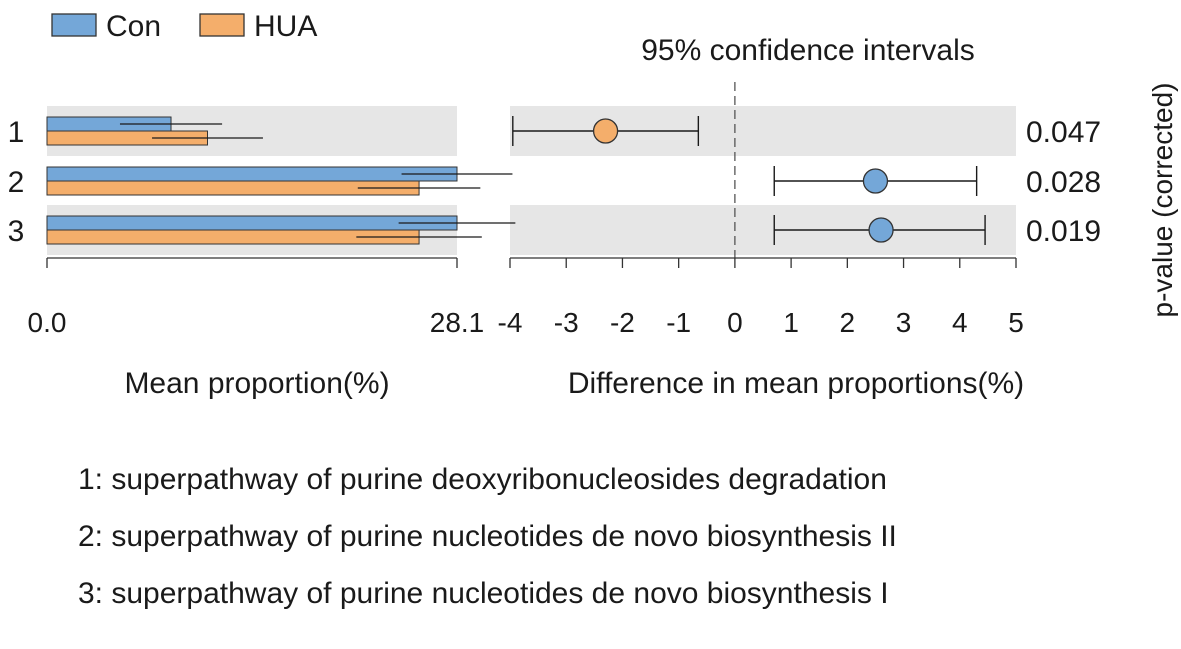  I want to click on right-tick-label-8: 4, so click(960, 322).